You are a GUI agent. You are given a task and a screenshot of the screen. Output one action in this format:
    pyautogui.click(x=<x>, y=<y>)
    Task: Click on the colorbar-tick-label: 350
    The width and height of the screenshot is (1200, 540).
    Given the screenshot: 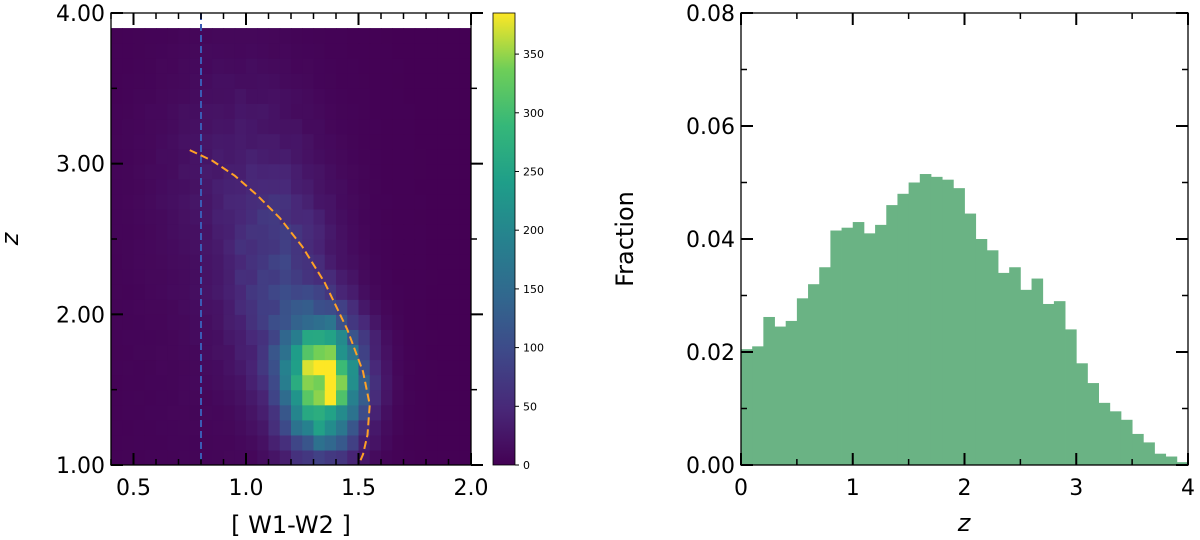 What is the action you would take?
    pyautogui.click(x=533, y=54)
    